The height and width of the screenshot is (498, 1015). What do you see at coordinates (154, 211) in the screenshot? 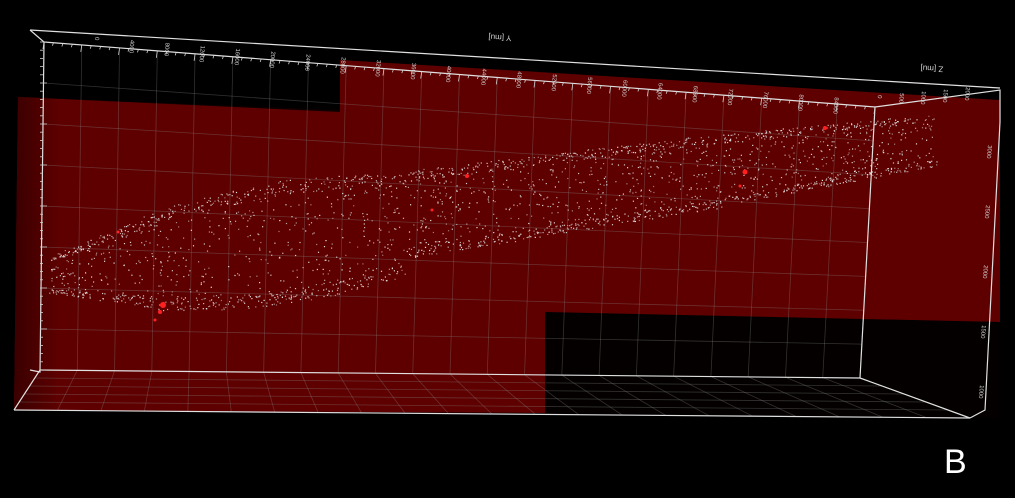
I see `grid-line-vertical` at bounding box center [154, 211].